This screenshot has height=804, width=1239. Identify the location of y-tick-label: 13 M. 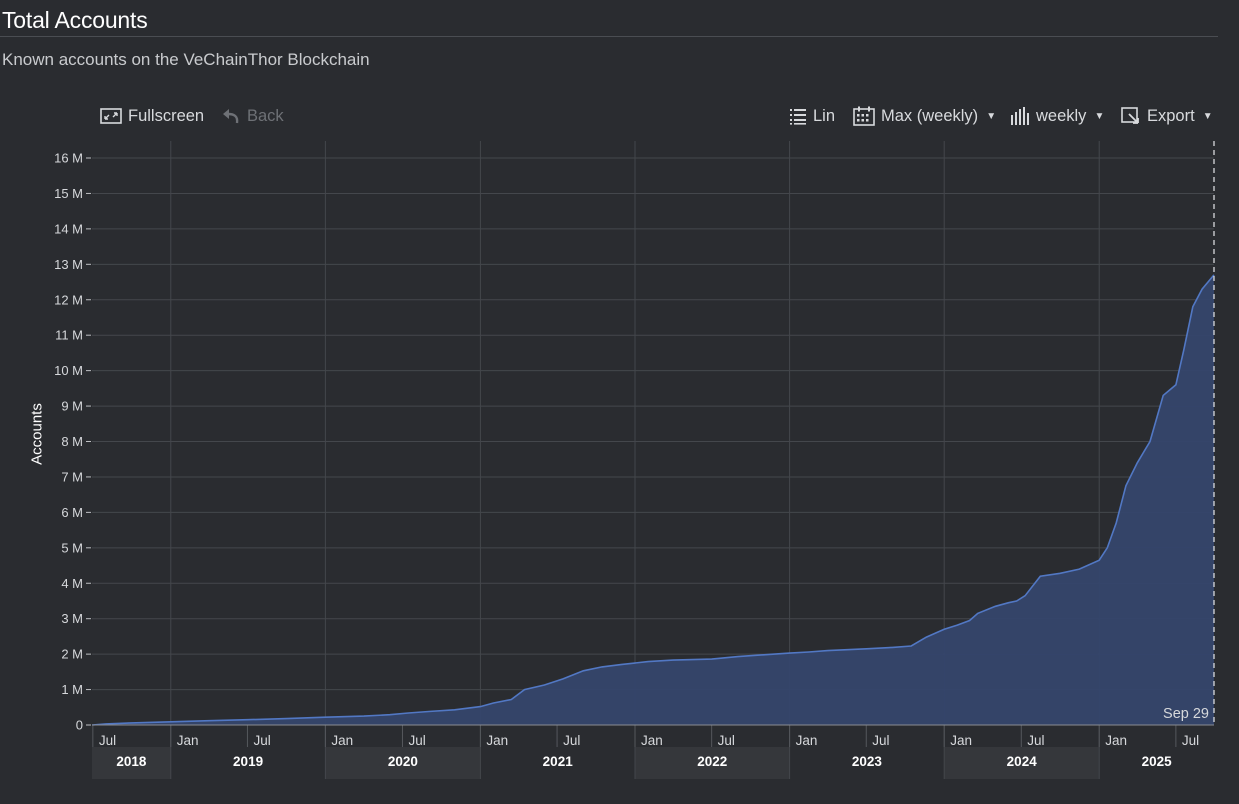
(68, 264).